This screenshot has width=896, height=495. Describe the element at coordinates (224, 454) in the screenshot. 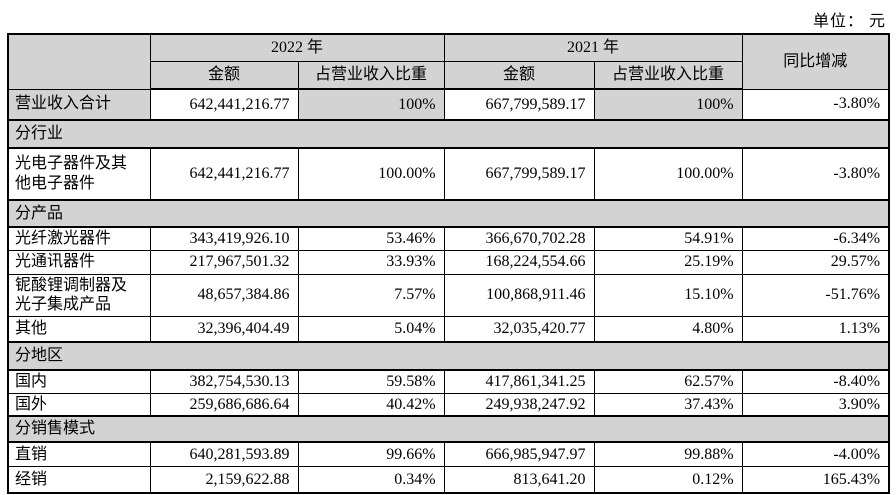

I see `amount-2022: 640,281,593.89` at that location.